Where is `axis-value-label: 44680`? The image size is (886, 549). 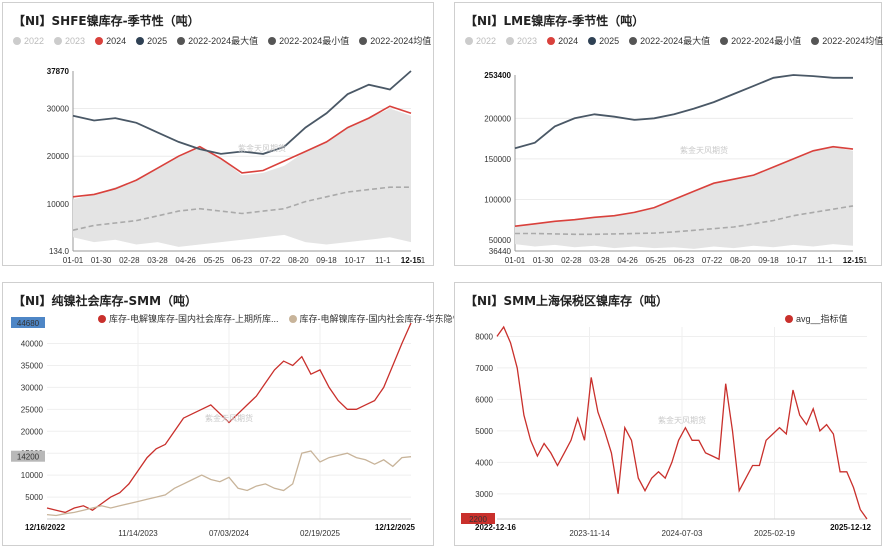 axis-value-label: 44680 is located at coordinates (28, 323).